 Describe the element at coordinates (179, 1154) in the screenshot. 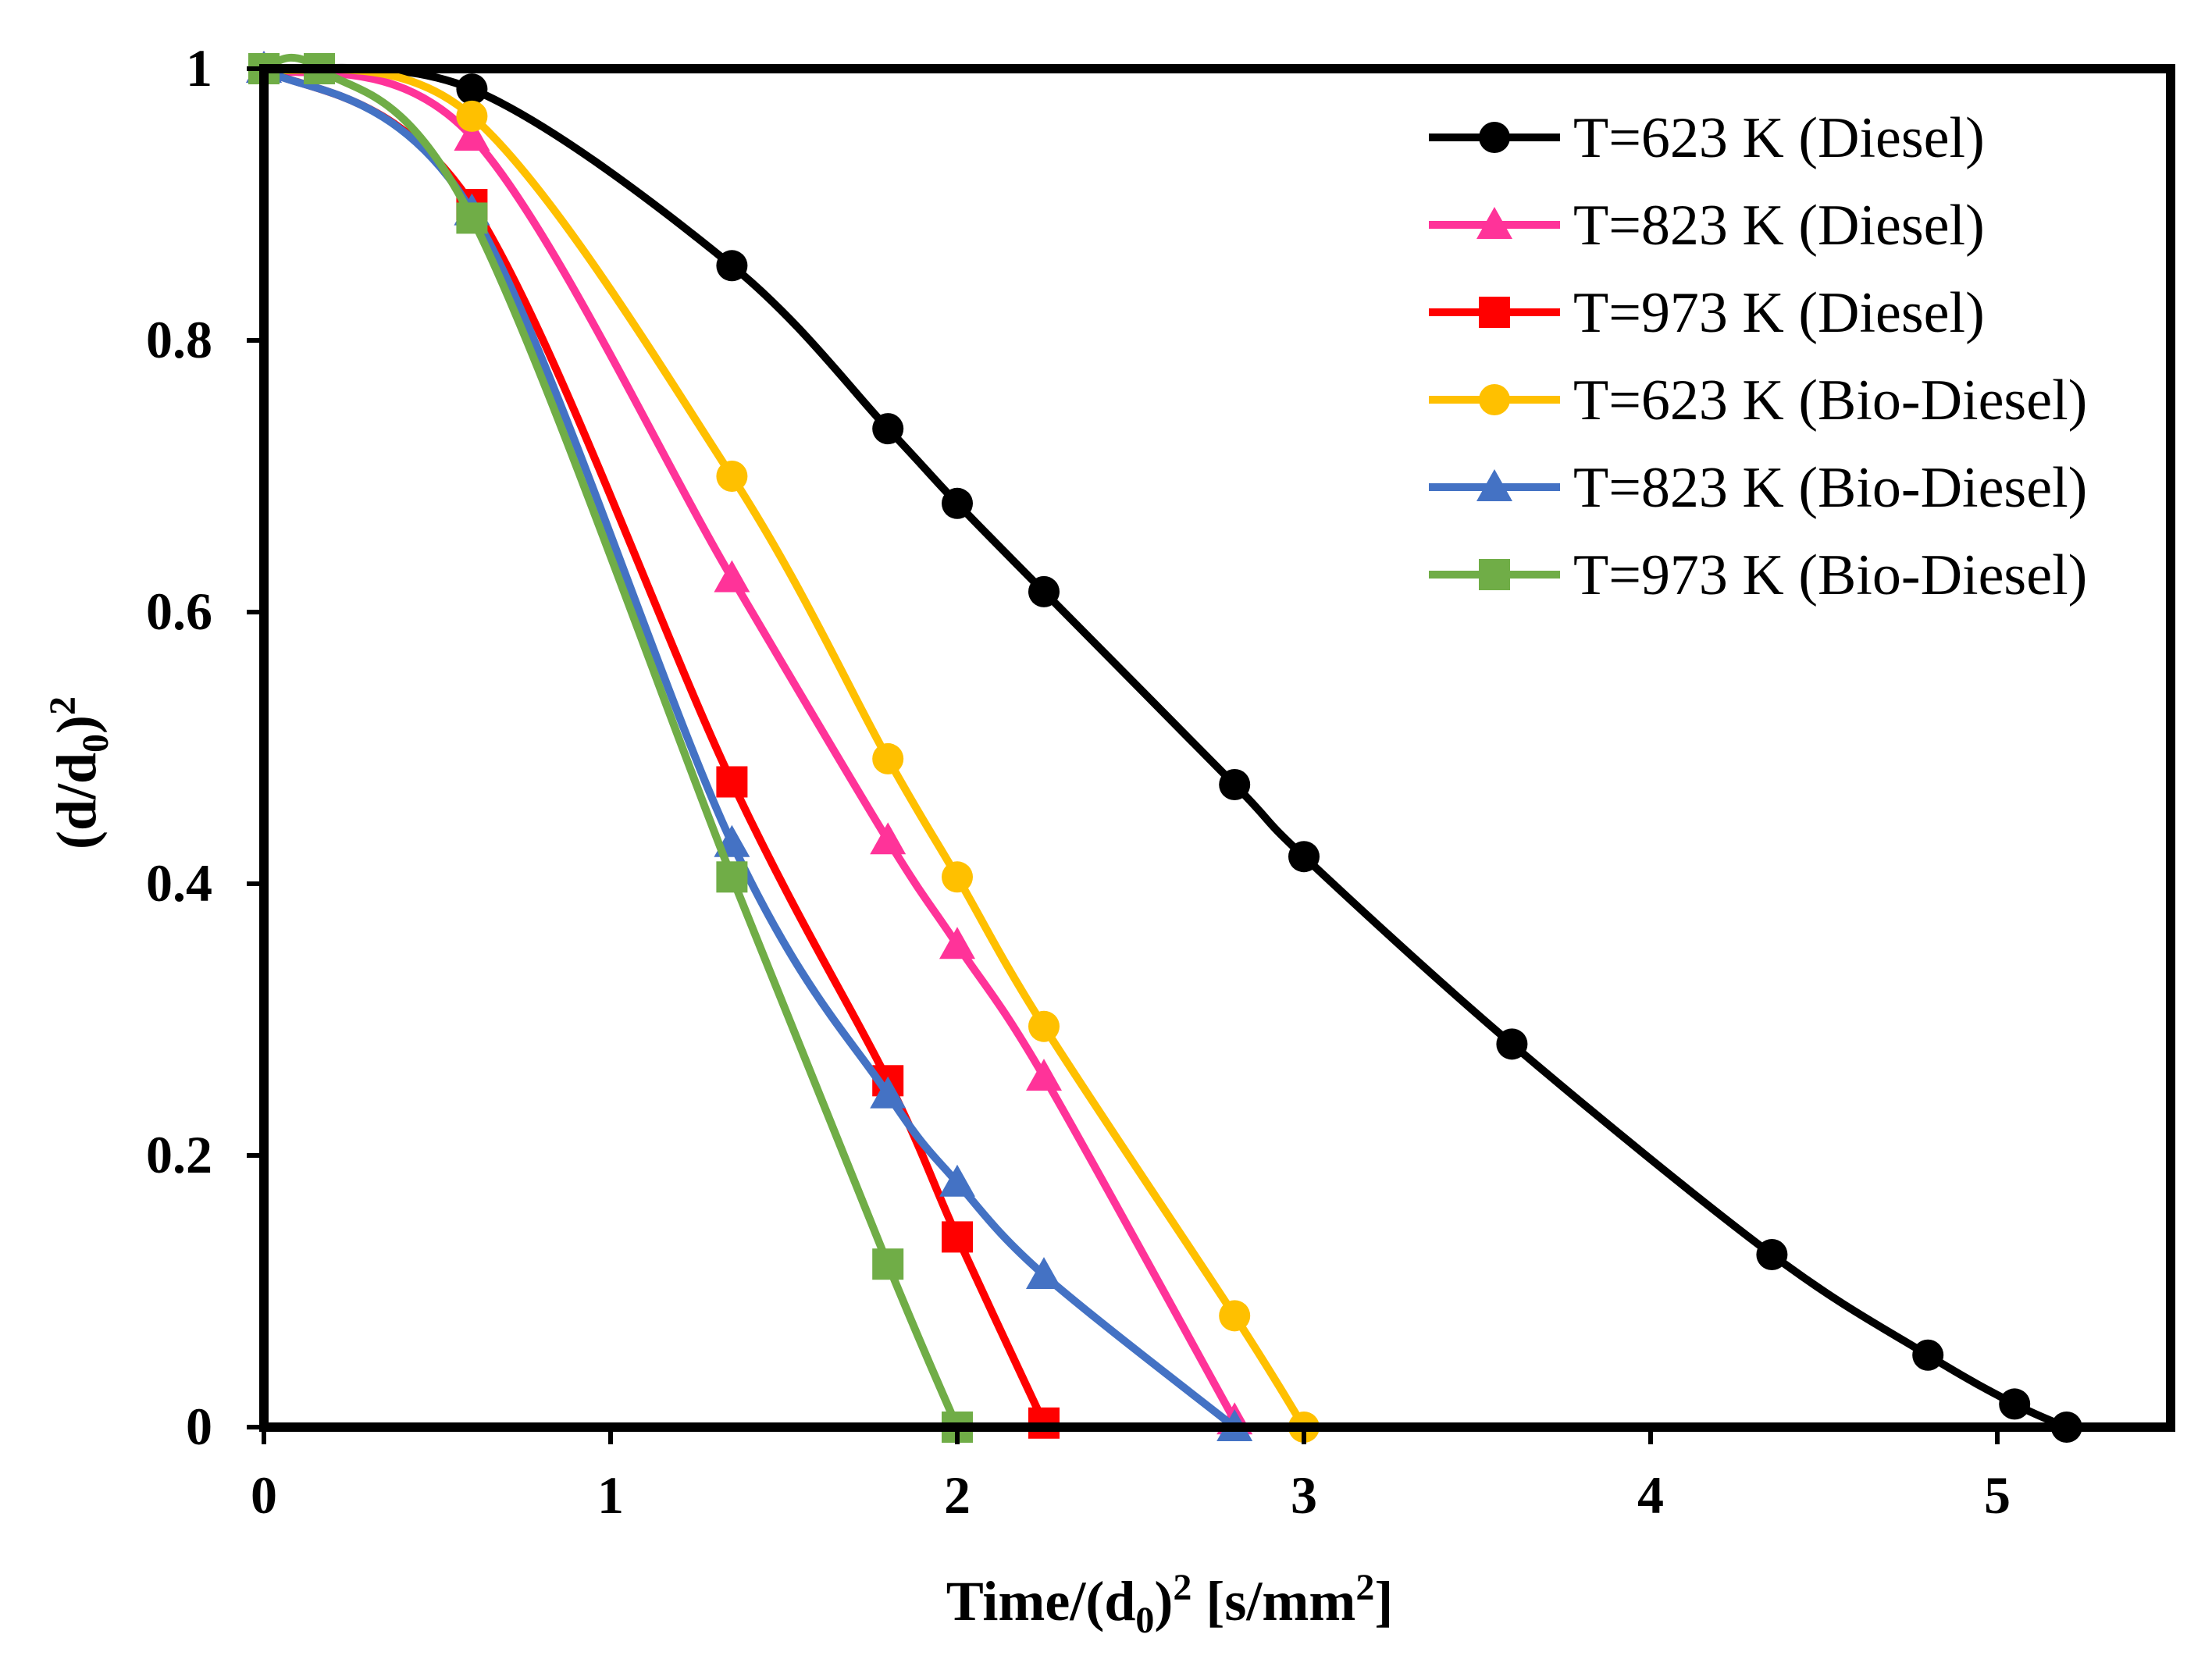

I see `y-tick-label: 0.2` at that location.